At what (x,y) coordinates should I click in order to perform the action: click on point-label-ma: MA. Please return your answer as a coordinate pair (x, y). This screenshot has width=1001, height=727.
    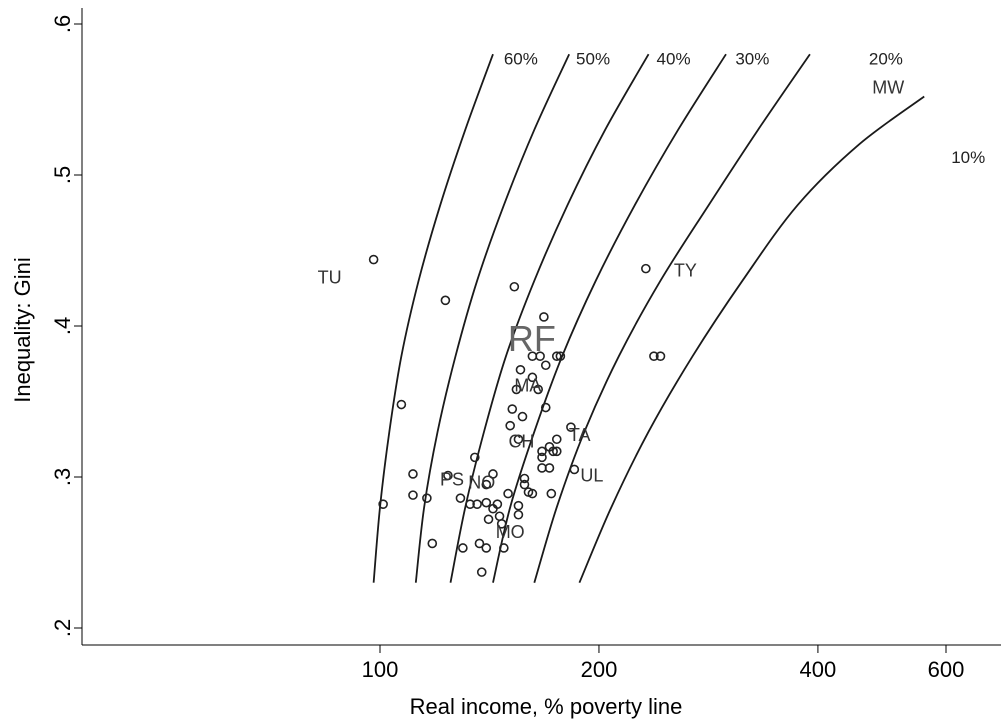
    Looking at the image, I should click on (527, 385).